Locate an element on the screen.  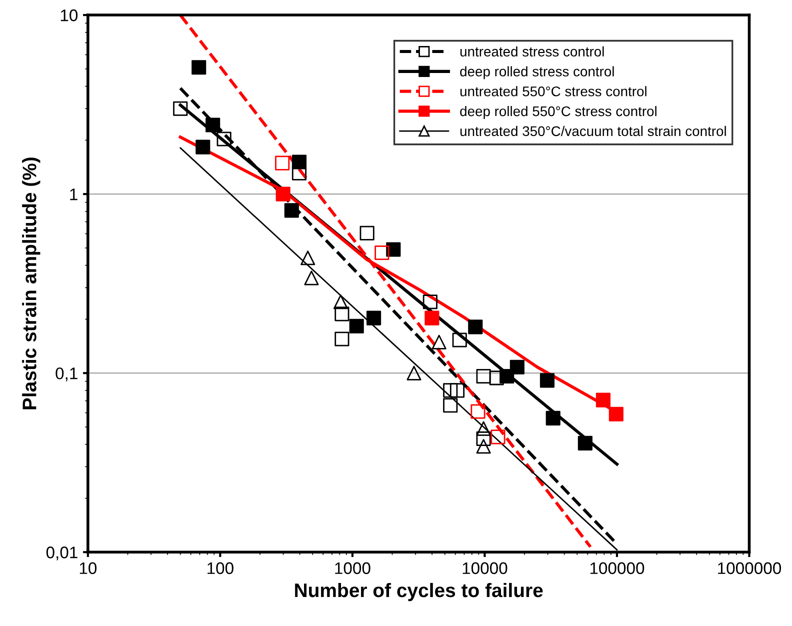
legend-label: untreated stress control is located at coordinates (532, 51).